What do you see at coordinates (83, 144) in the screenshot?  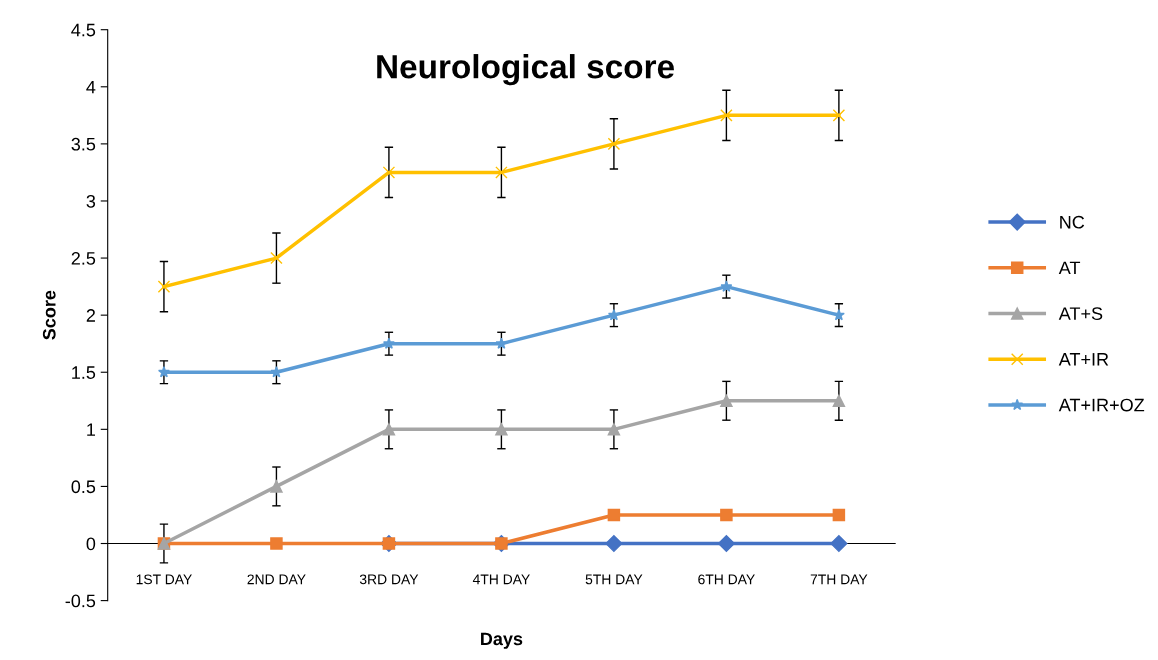 I see `y-tick-label: 3.5` at bounding box center [83, 144].